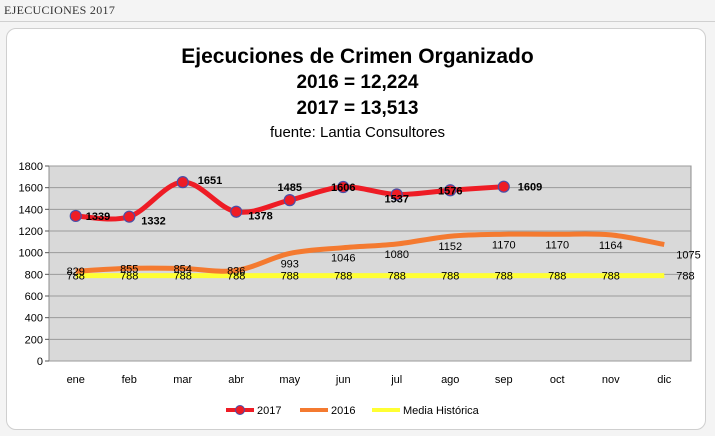  Describe the element at coordinates (98, 217) in the screenshot. I see `data-label-2017: 1339` at that location.